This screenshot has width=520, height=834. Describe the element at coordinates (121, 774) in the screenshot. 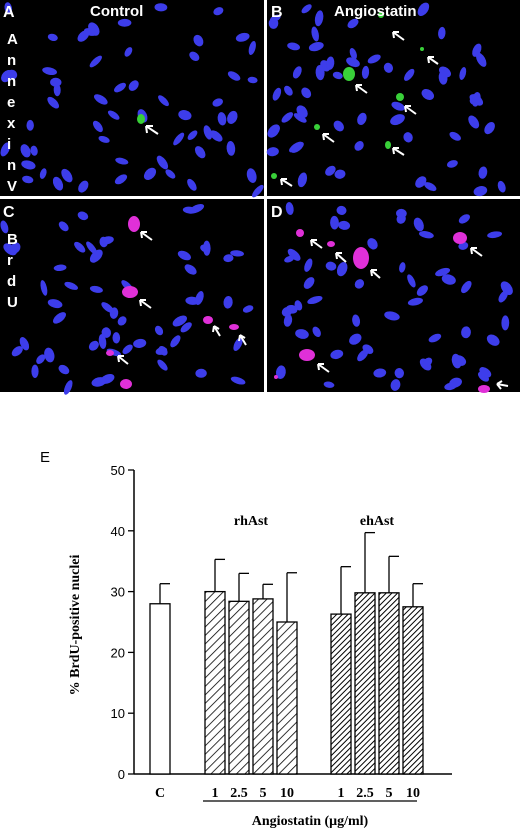

I see `y-tick-label: 0` at that location.